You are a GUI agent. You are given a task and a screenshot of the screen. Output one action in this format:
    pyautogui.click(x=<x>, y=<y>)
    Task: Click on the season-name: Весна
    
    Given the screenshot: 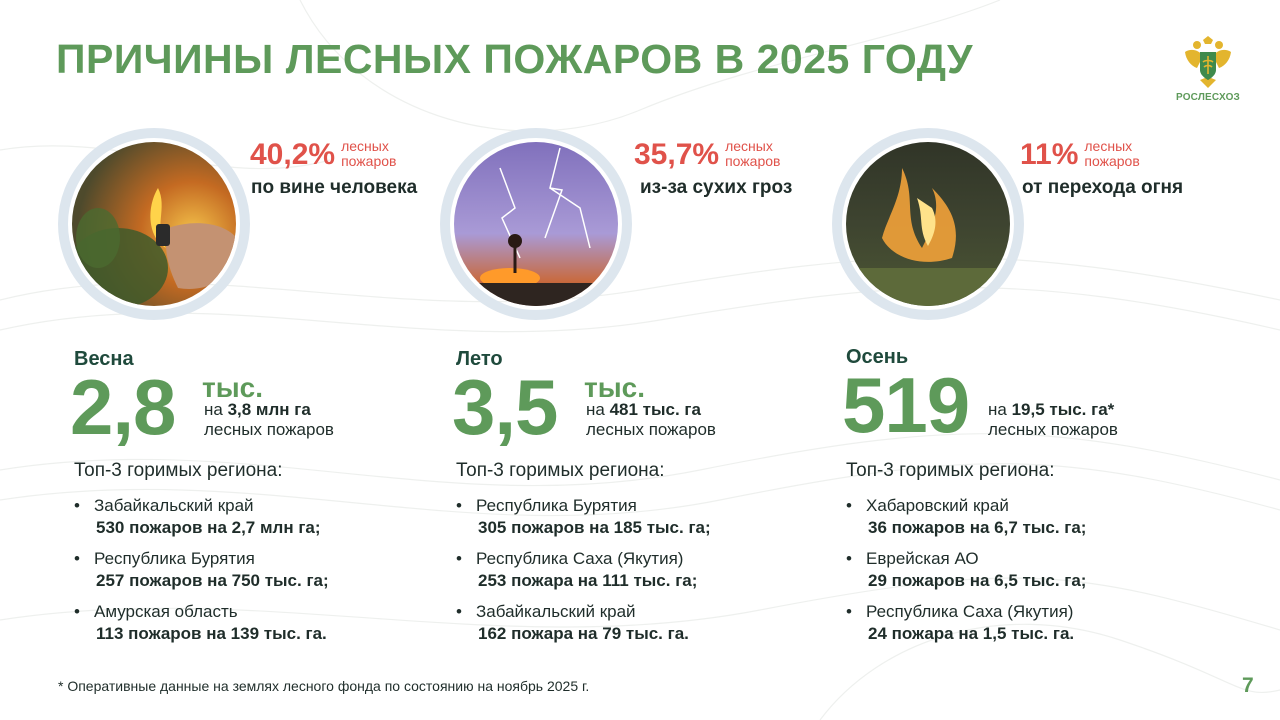 What is the action you would take?
    pyautogui.click(x=104, y=359)
    